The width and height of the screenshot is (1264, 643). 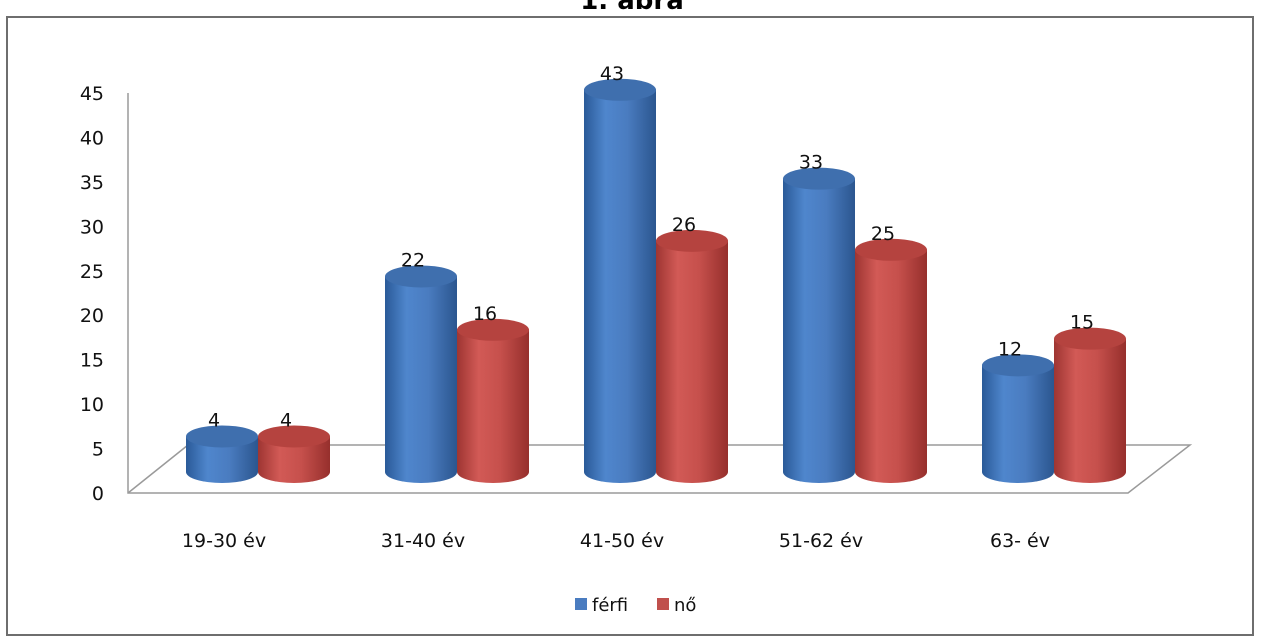 I want to click on y-tick-label: 45, so click(x=92, y=94).